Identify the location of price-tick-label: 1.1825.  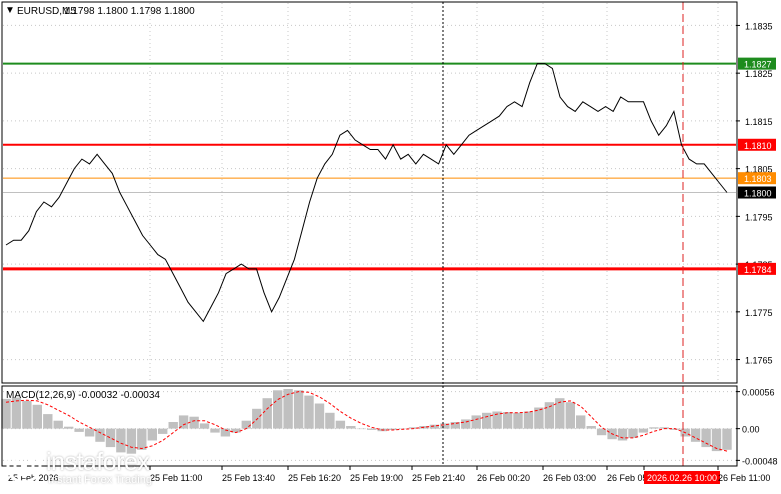
(759, 74).